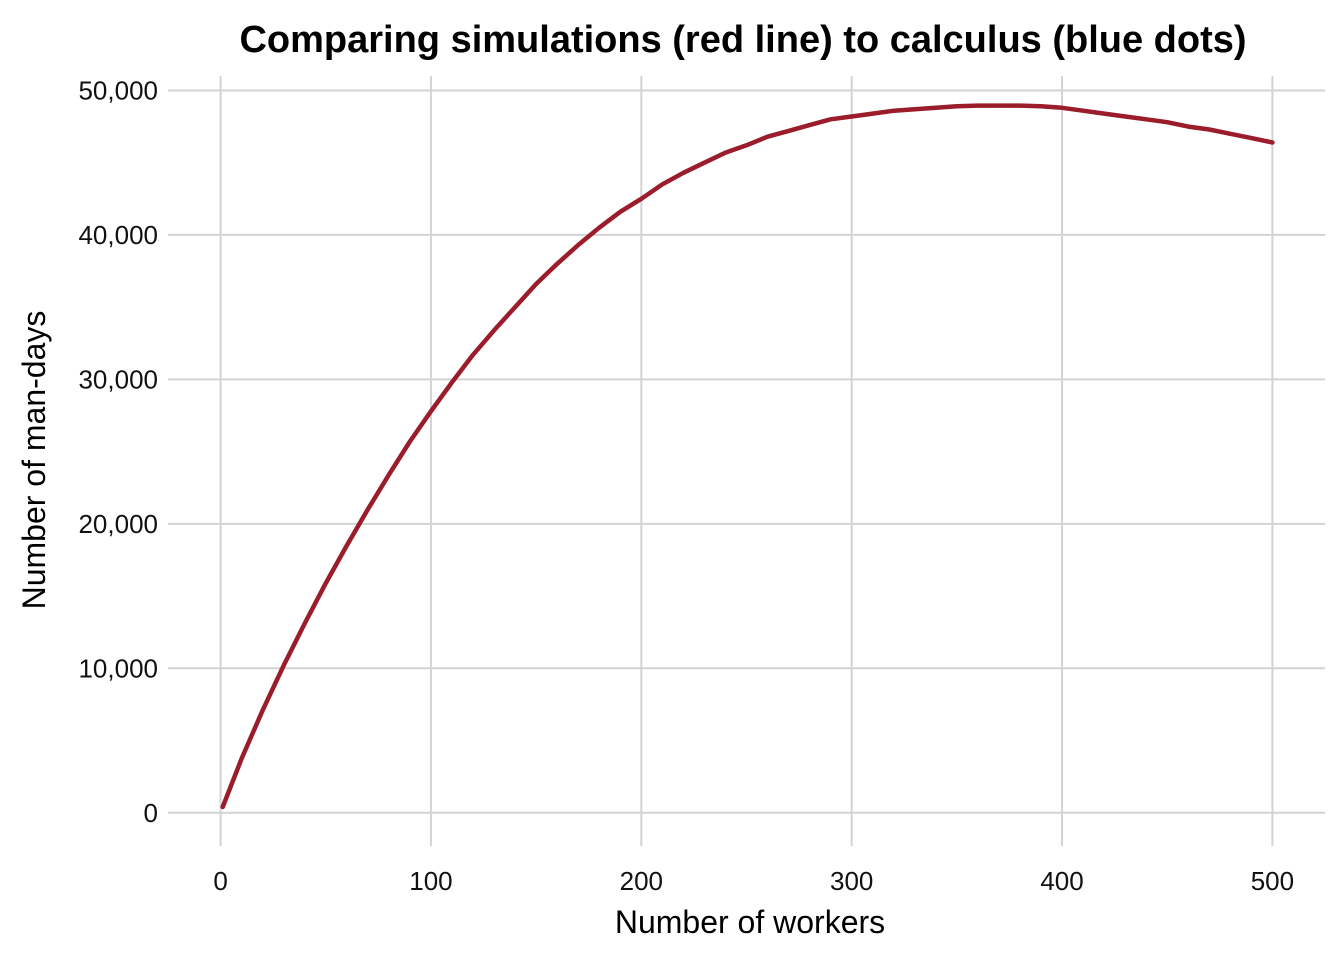 This screenshot has width=1344, height=960. I want to click on y-tick-label: 0, so click(151, 813).